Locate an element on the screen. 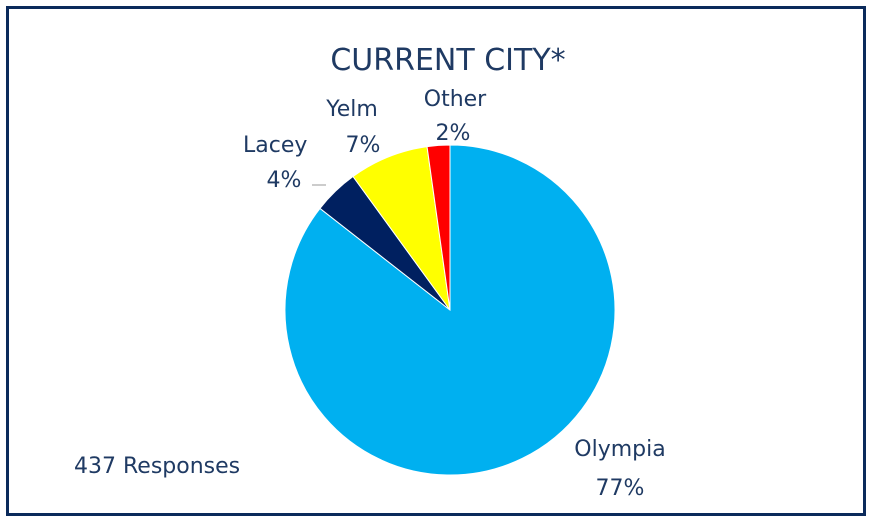  label-yelm-percent: 7% is located at coordinates (363, 145).